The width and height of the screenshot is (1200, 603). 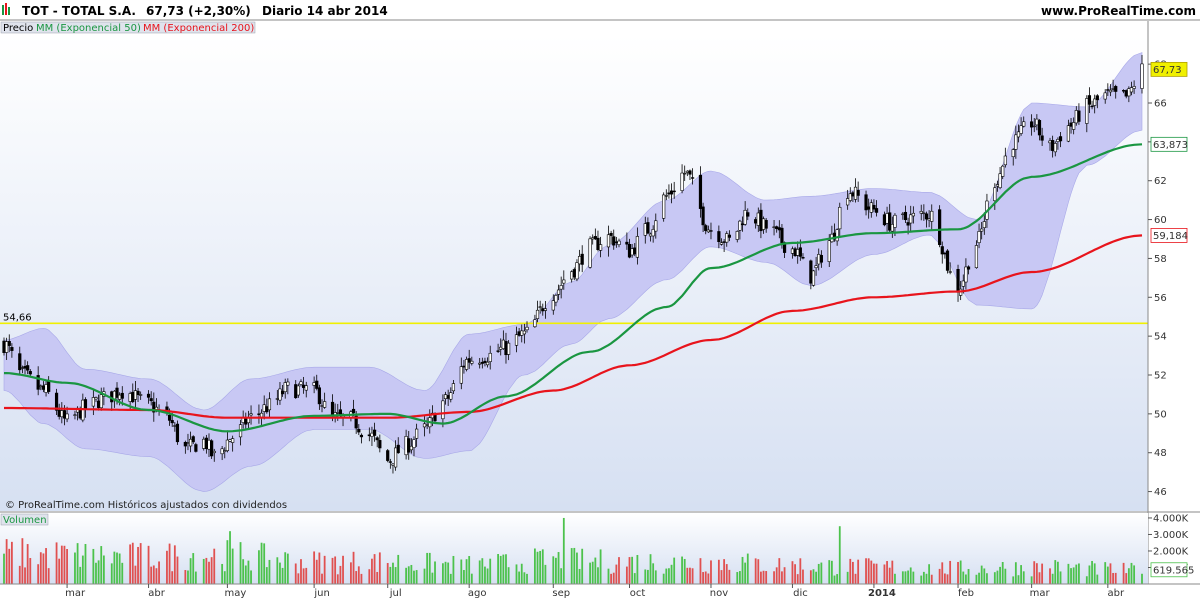 What do you see at coordinates (882, 593) in the screenshot?
I see `time-tick-label: 2014` at bounding box center [882, 593].